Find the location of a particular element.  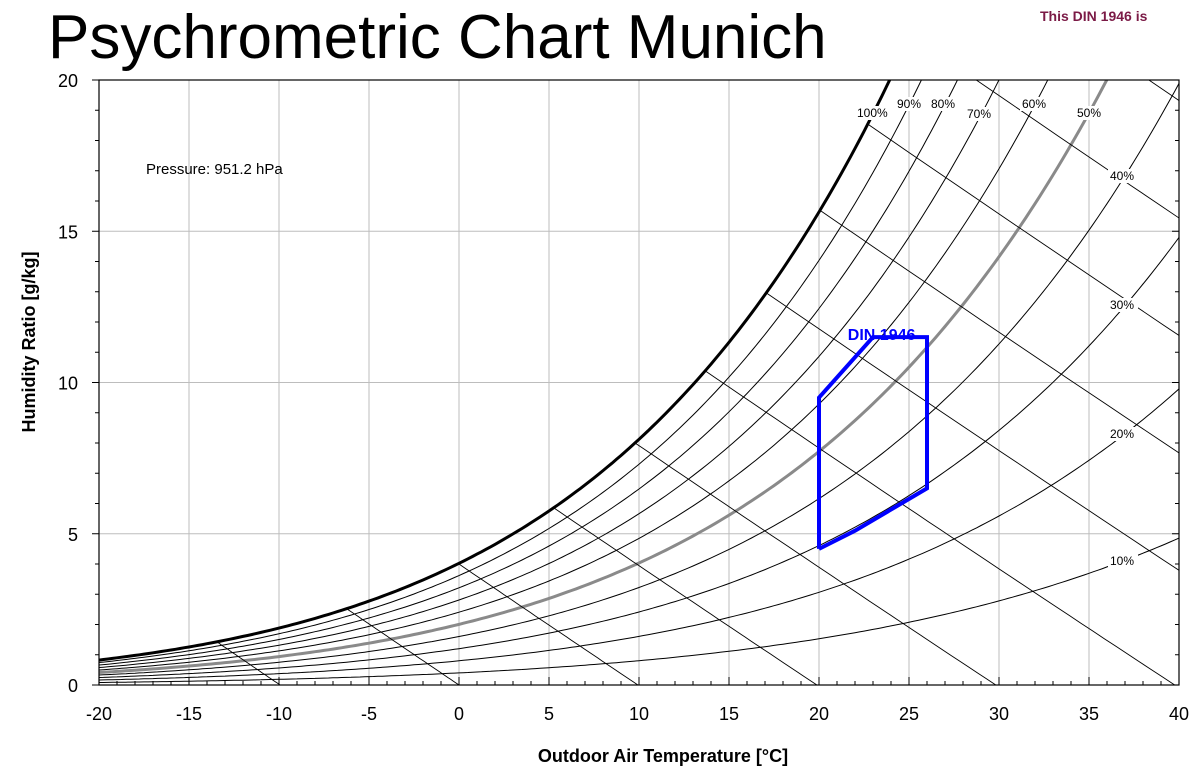

pressure-label: Pressure: 951.2 hPa is located at coordinates (214, 169).